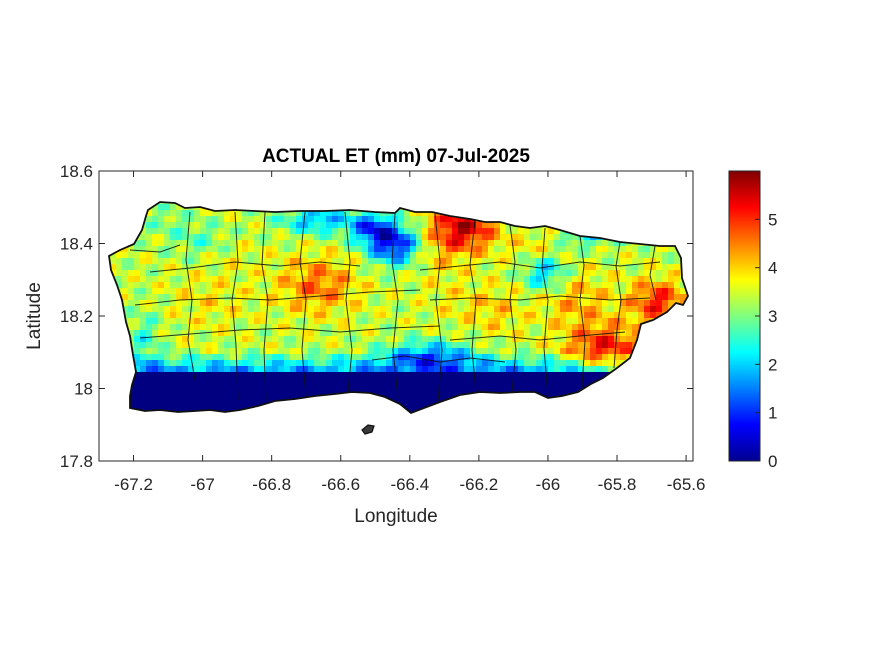  Describe the element at coordinates (752, 320) in the screenshot. I see `colorbar: 0 1 2 3 4 5` at that location.